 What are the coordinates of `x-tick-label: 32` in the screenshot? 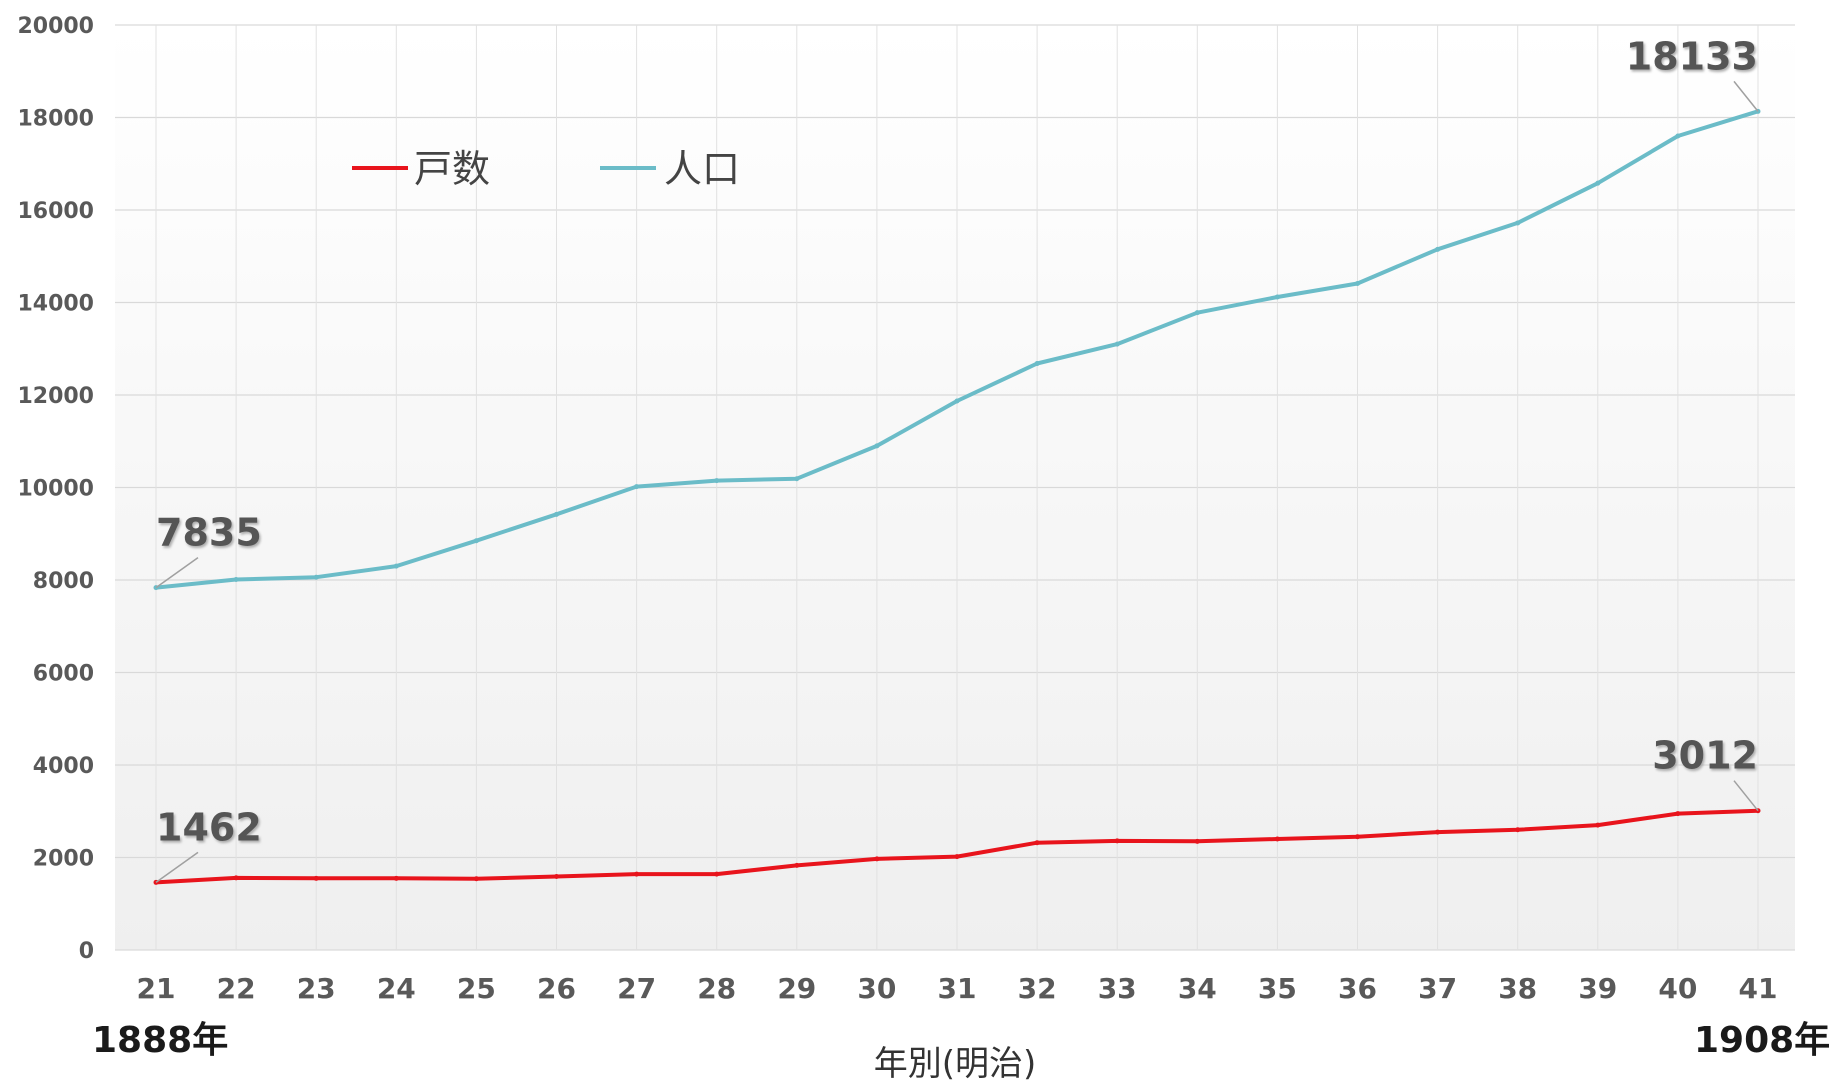 It's located at (1037, 988).